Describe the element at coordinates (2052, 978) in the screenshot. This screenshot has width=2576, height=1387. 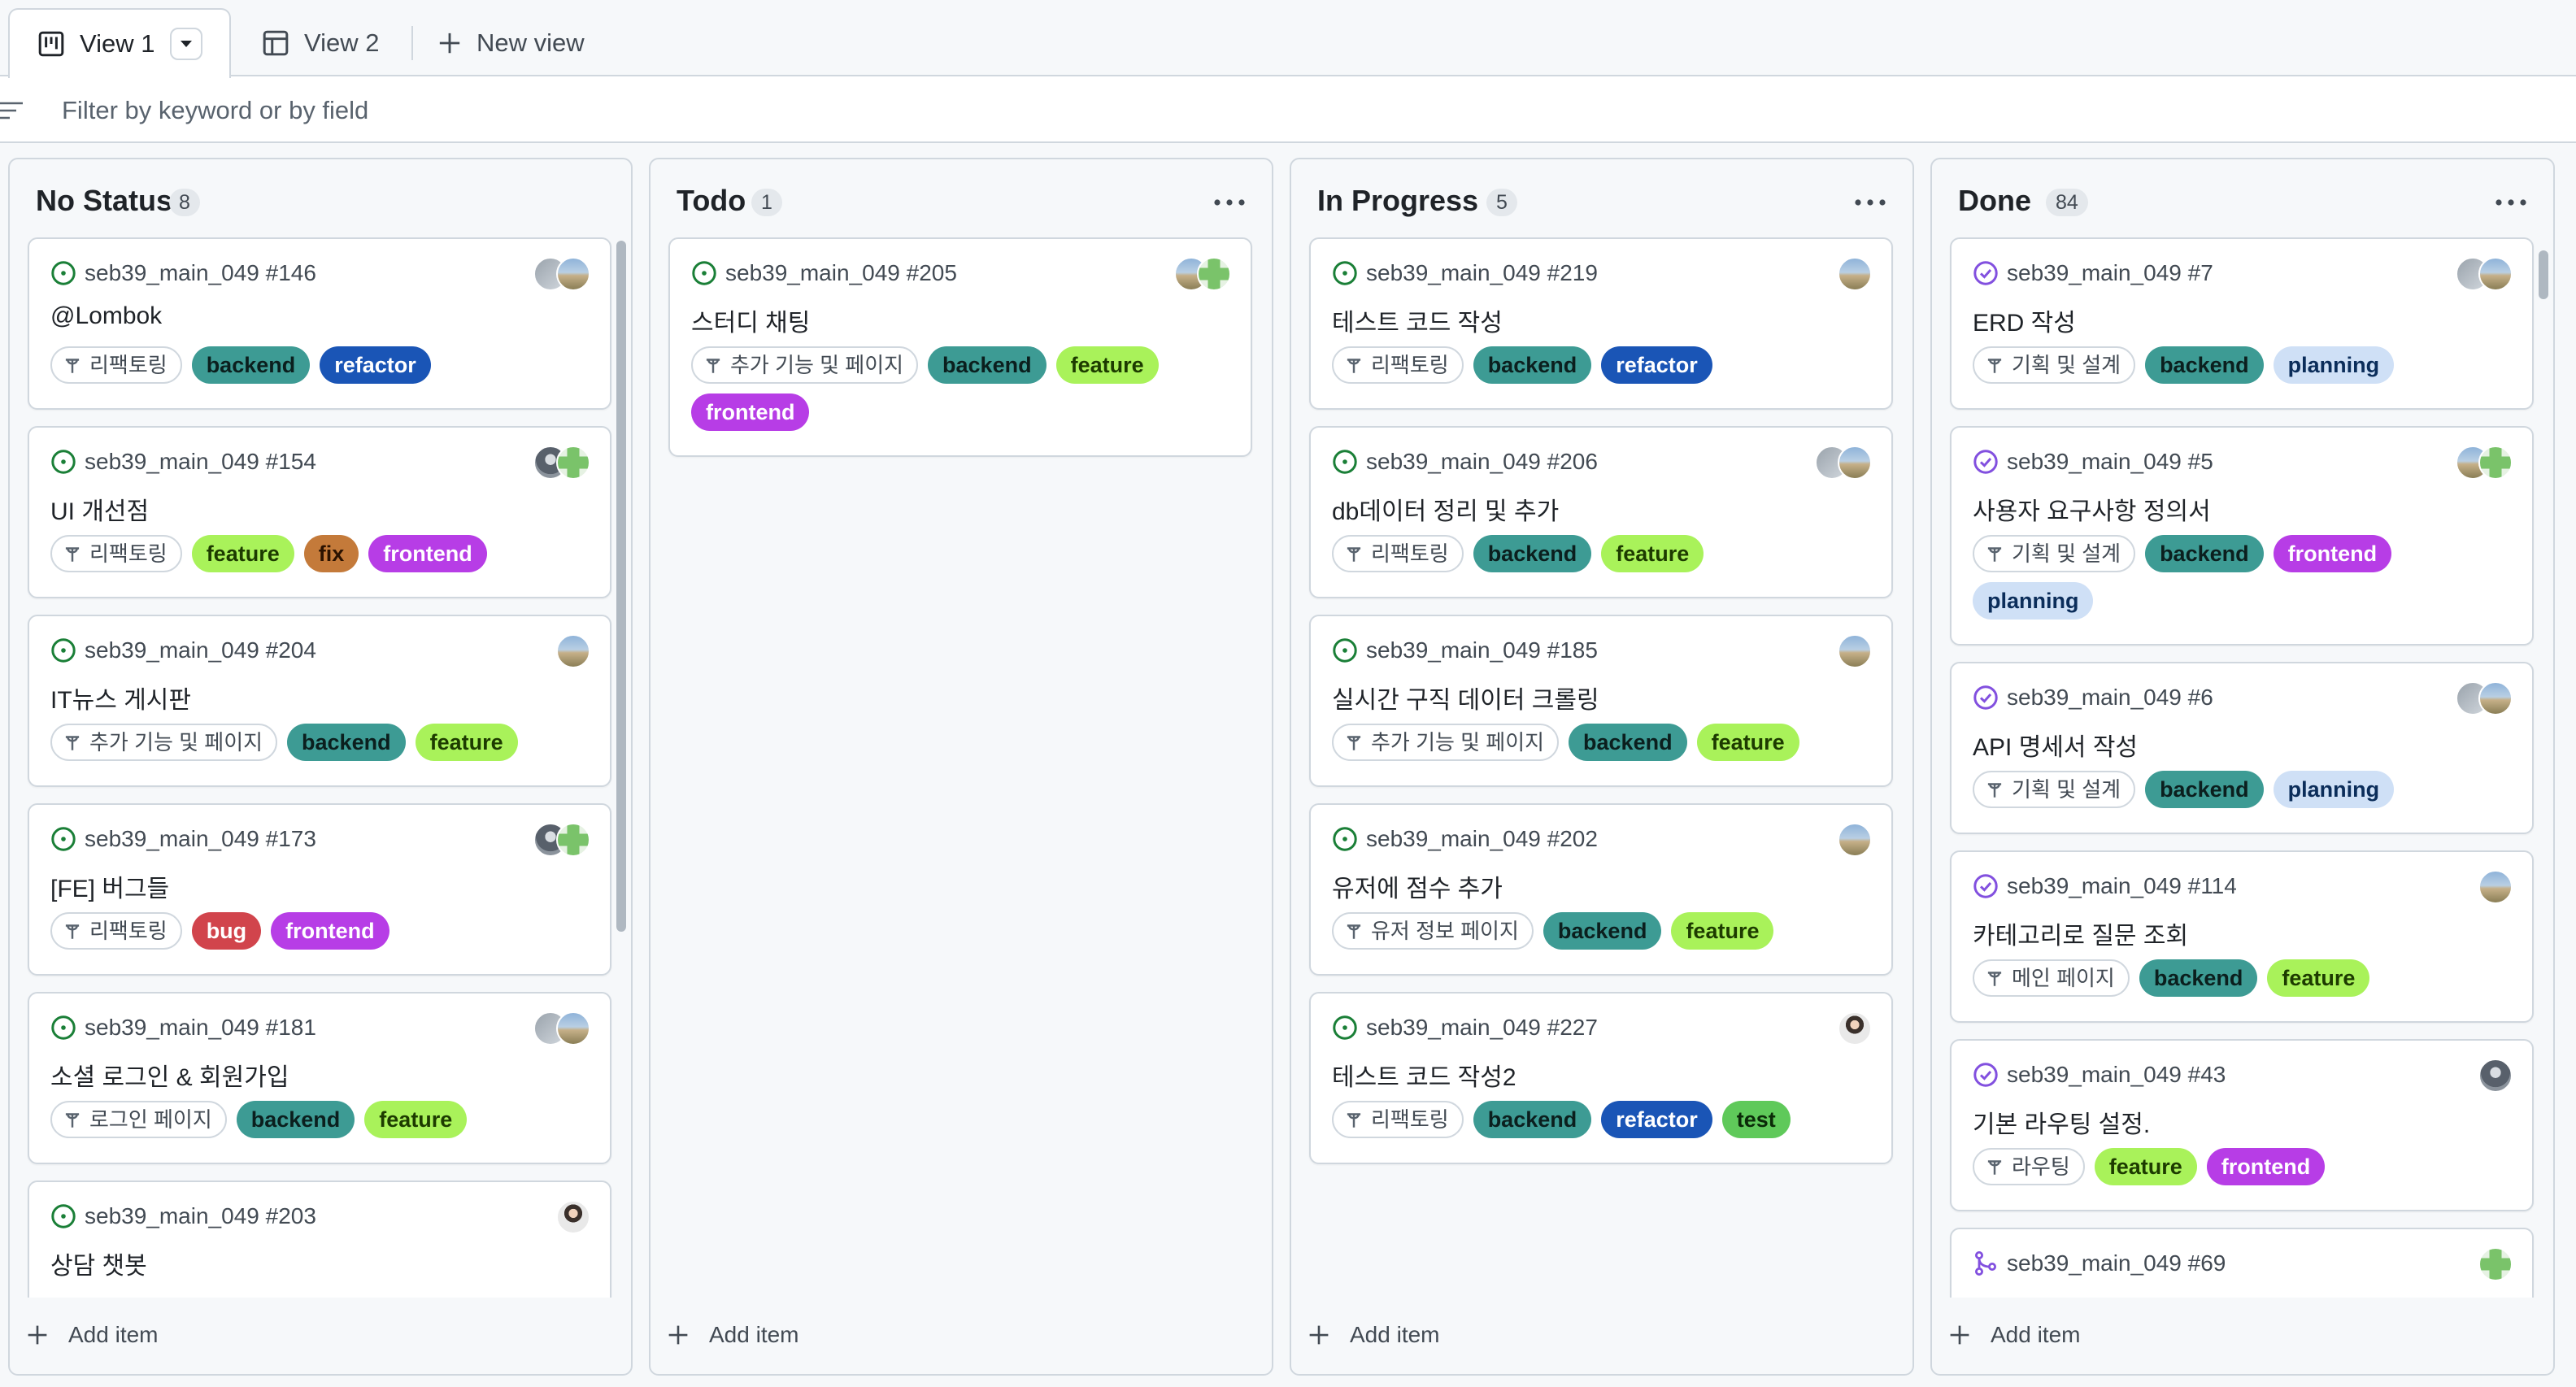
I see `milestone-pill: 메인 페이지` at that location.